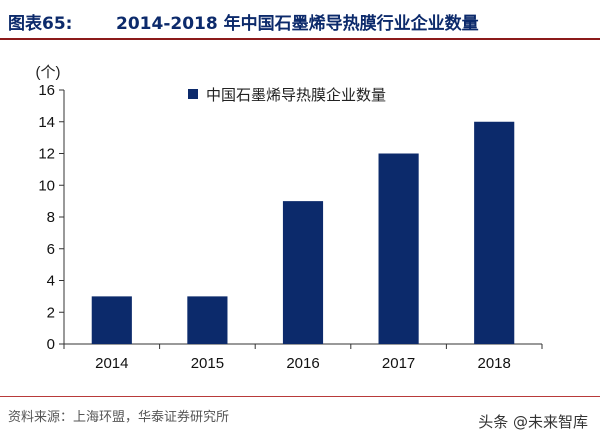  What do you see at coordinates (46, 154) in the screenshot?
I see `y-tick-label: 12` at bounding box center [46, 154].